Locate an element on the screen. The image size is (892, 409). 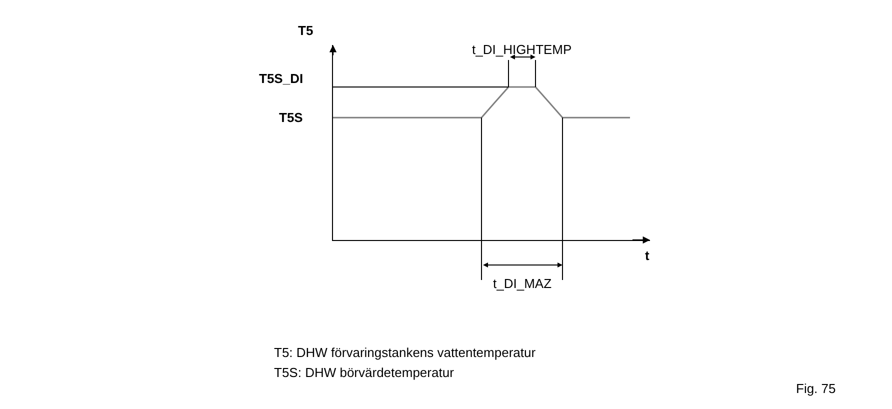
y-axis-title: T5 is located at coordinates (306, 30).